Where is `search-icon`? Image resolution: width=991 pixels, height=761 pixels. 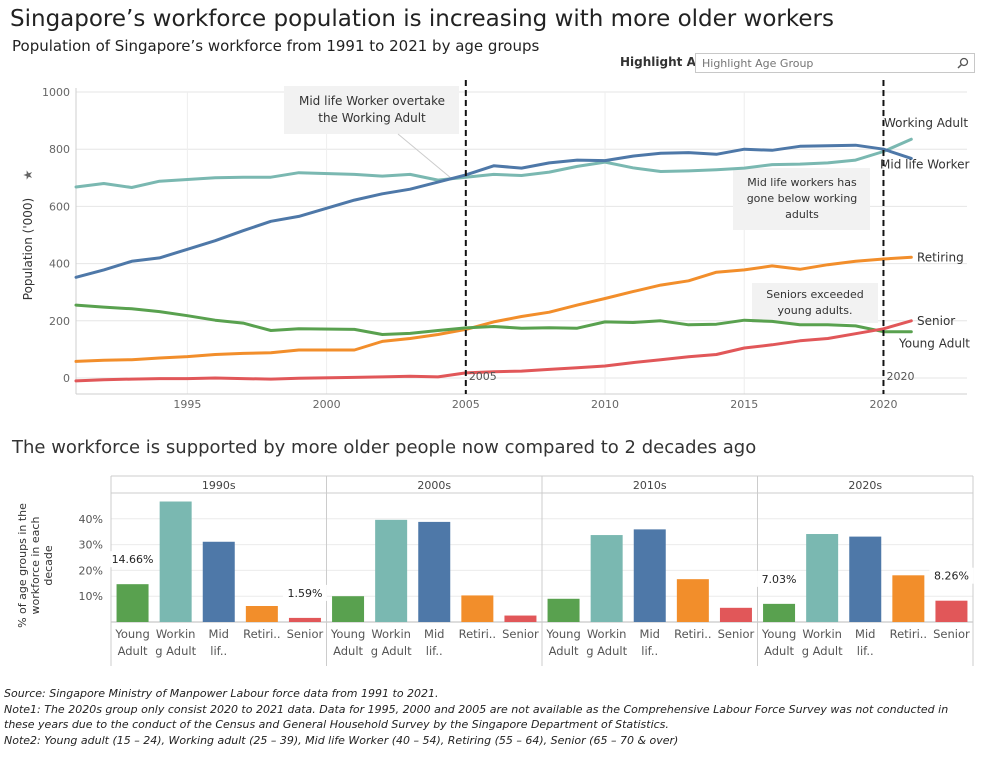 search-icon is located at coordinates (963, 63).